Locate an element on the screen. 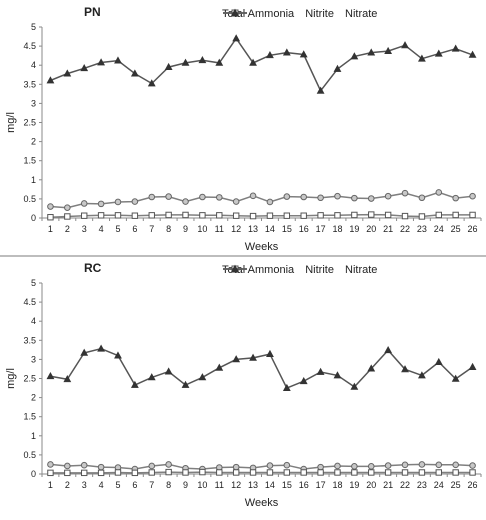 The height and width of the screenshot is (520, 486). y-axis-title: mg/l is located at coordinates (11, 122).